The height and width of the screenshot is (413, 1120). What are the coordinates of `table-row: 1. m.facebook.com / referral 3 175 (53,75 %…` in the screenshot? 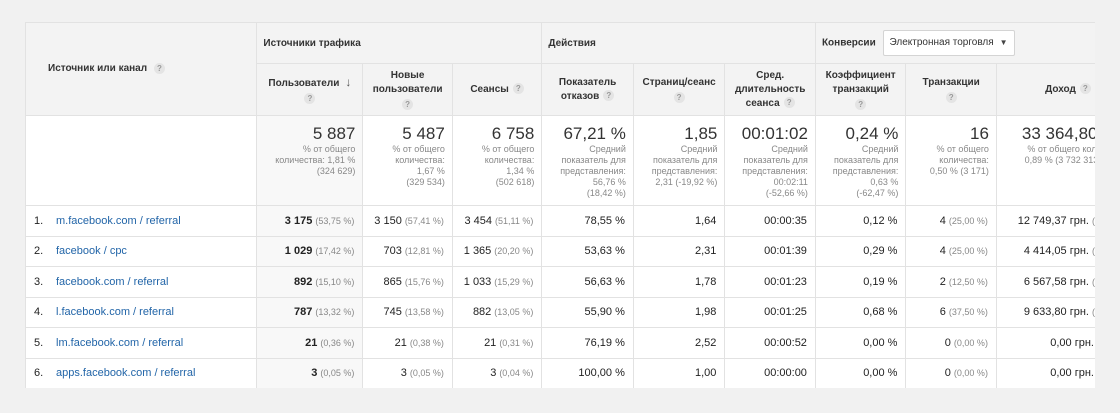 It's located at (560, 221).